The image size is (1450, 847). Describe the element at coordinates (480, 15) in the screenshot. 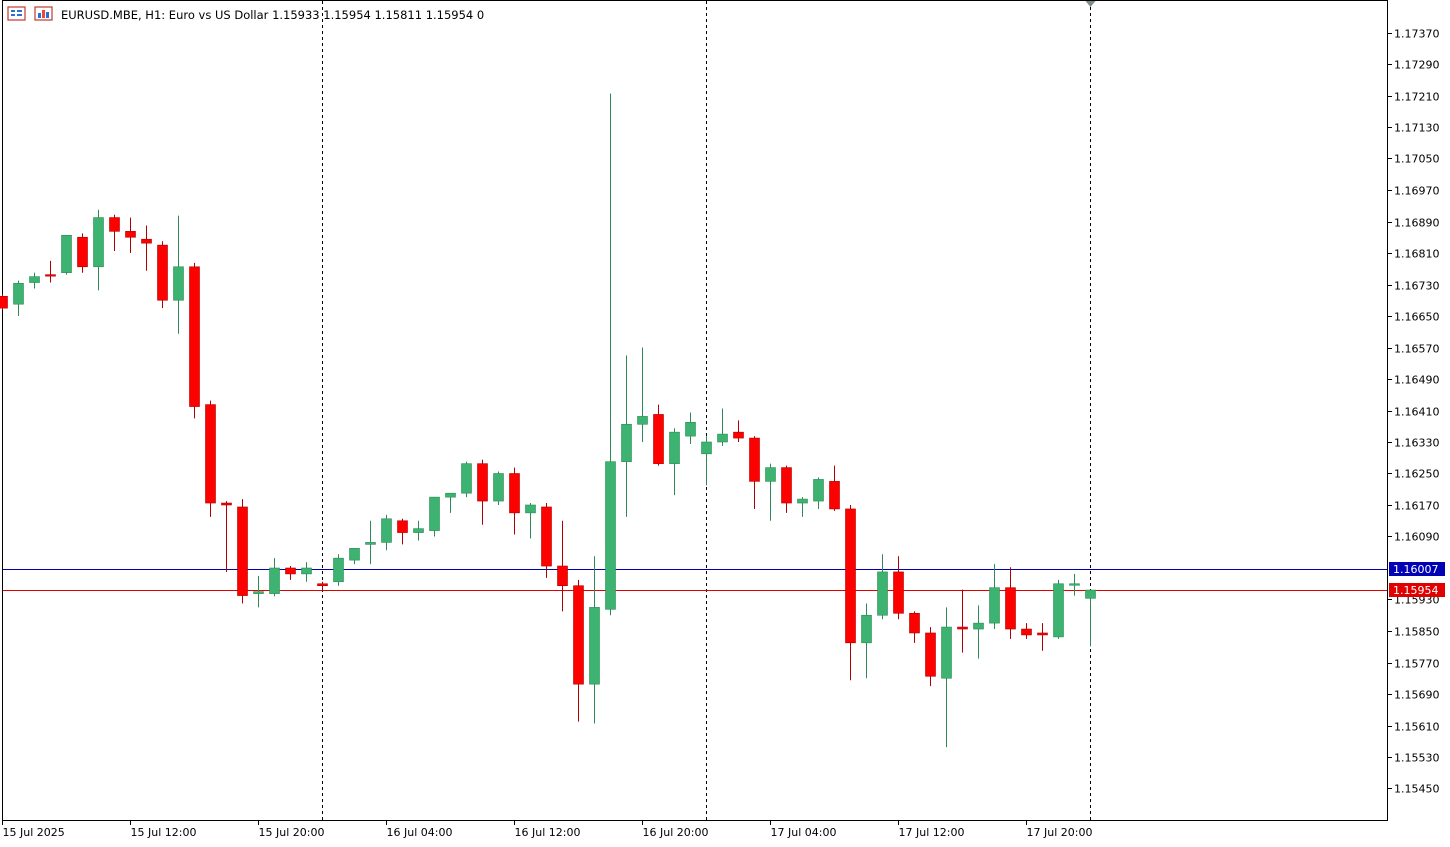

I see `header-volume: 0` at that location.